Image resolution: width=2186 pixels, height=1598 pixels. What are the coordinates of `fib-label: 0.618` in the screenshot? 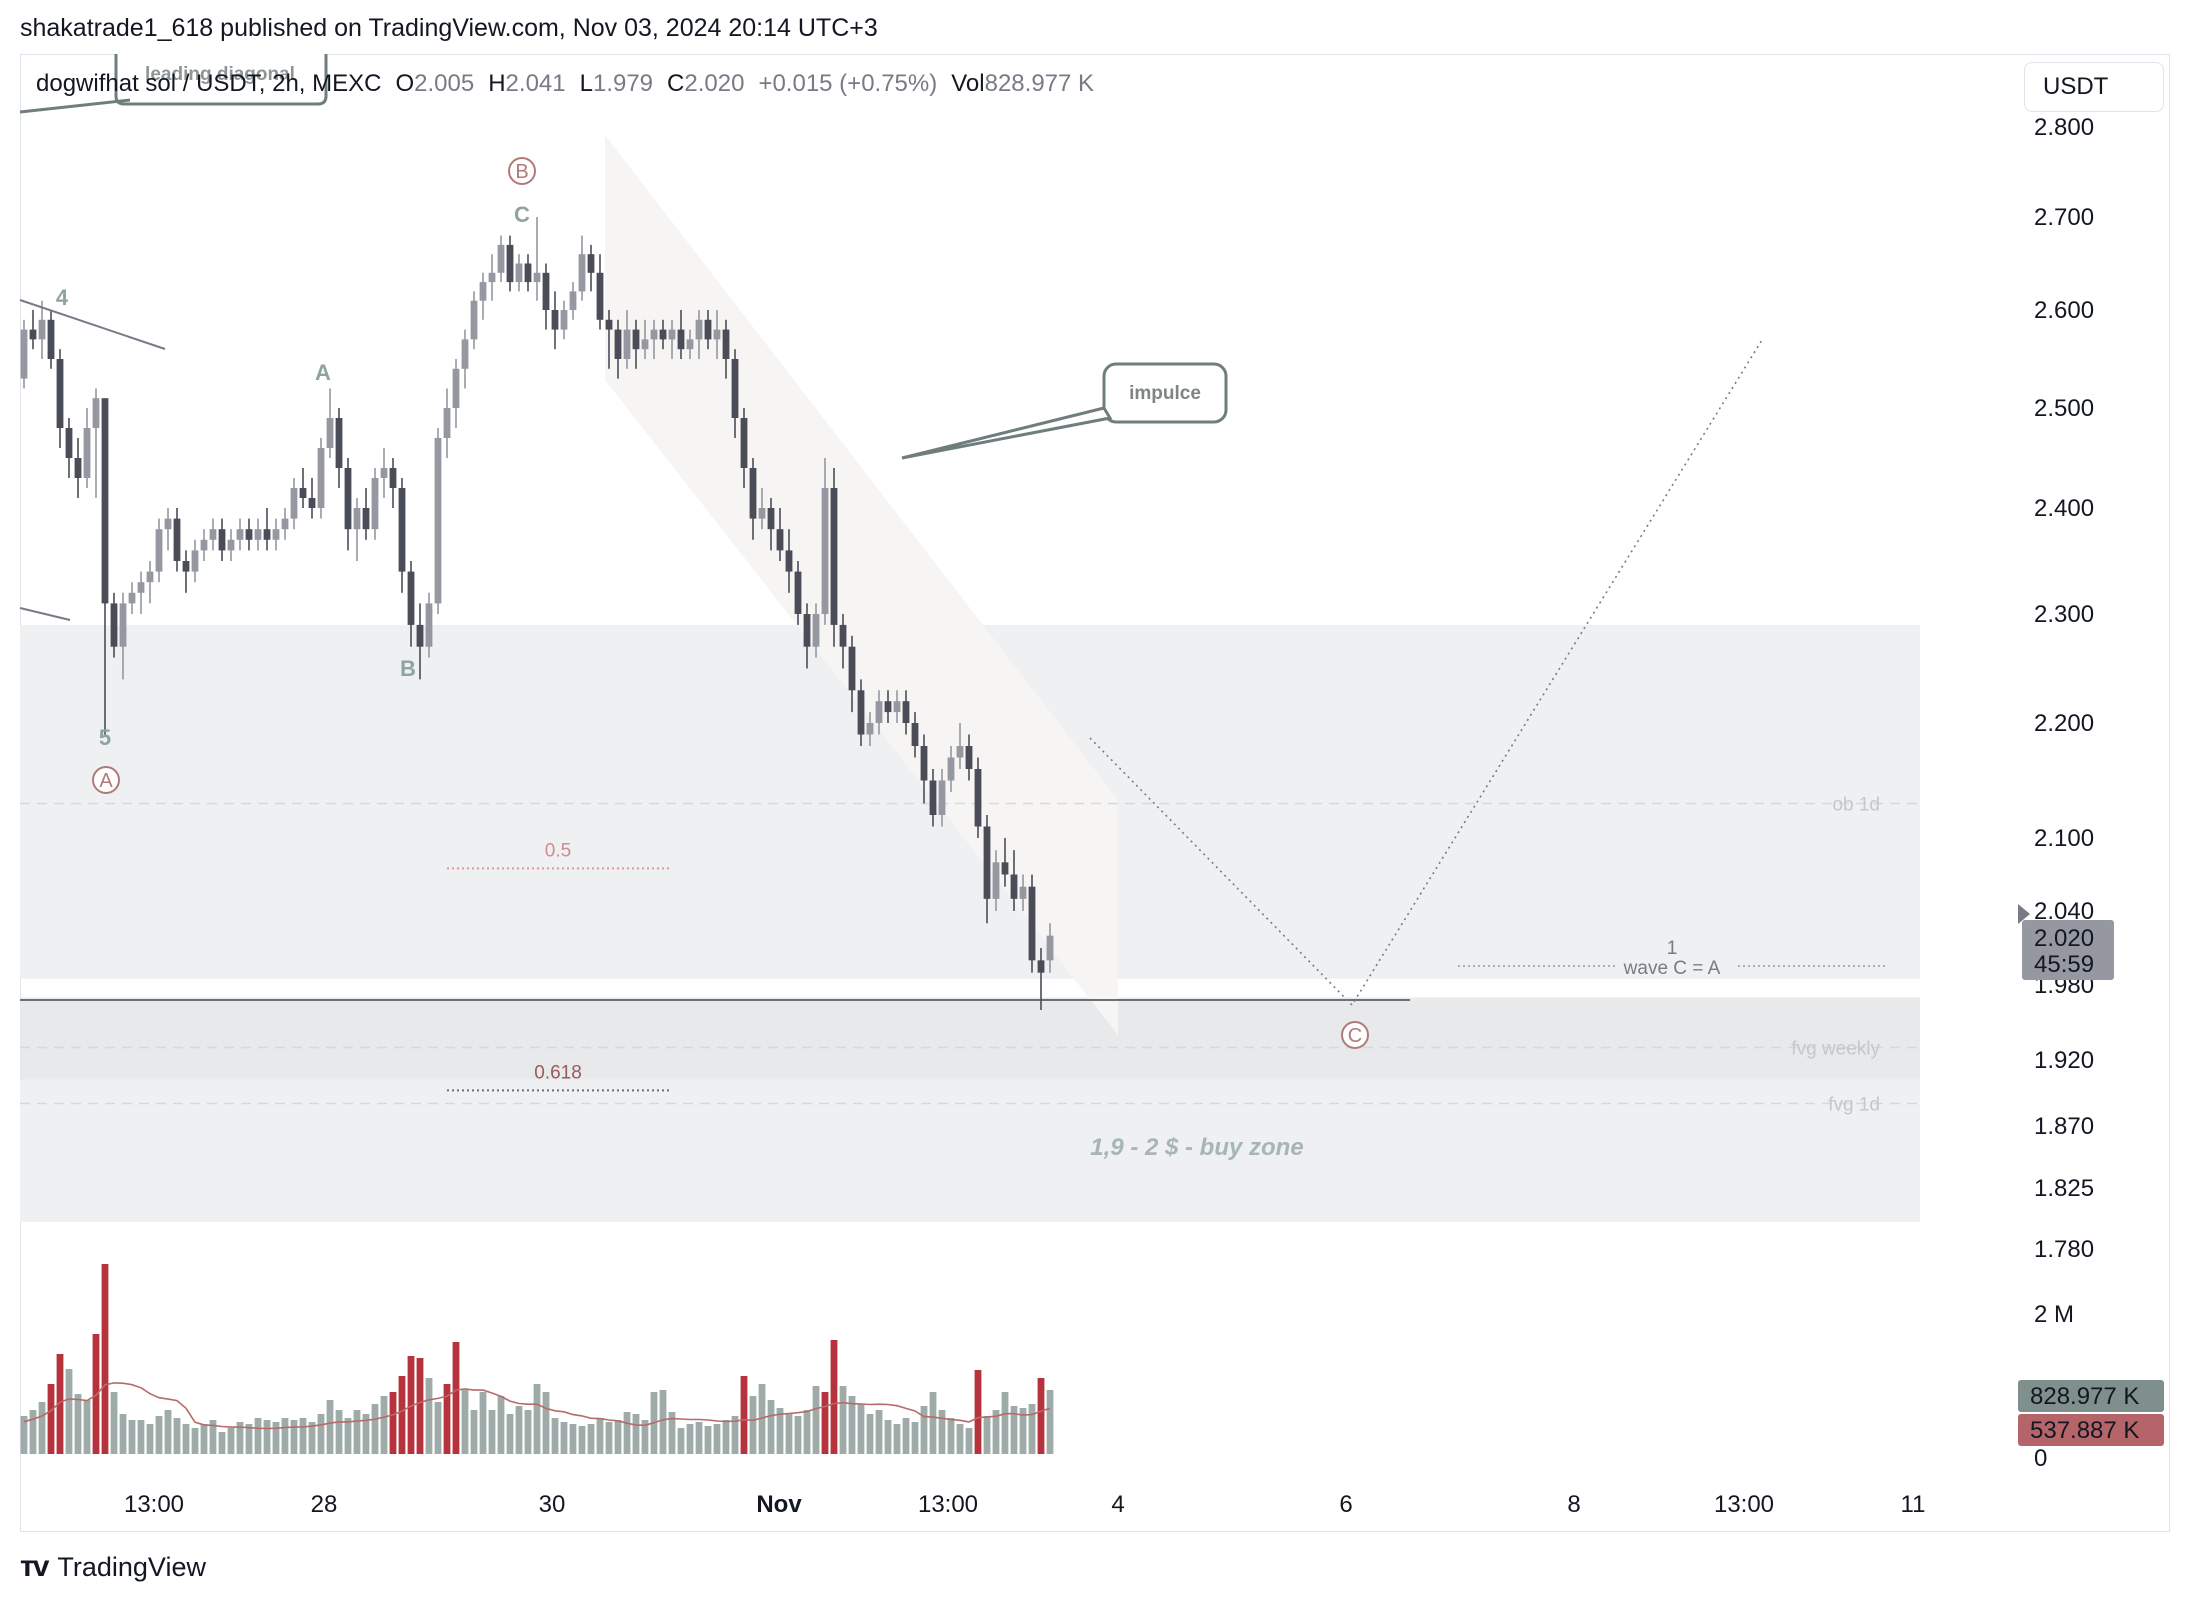 It's located at (558, 1072).